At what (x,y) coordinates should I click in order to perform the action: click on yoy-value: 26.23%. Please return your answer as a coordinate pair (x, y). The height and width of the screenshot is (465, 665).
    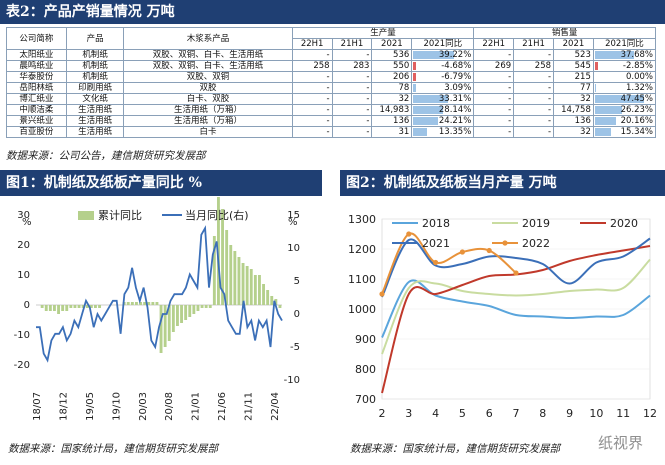
    Looking at the image, I should click on (636, 110).